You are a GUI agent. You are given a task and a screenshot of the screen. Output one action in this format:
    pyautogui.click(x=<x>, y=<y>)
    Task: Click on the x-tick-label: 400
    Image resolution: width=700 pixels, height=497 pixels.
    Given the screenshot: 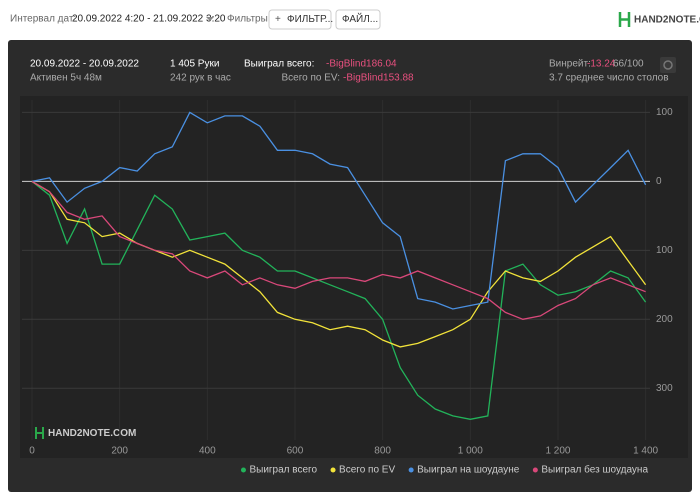 What is the action you would take?
    pyautogui.click(x=207, y=451)
    